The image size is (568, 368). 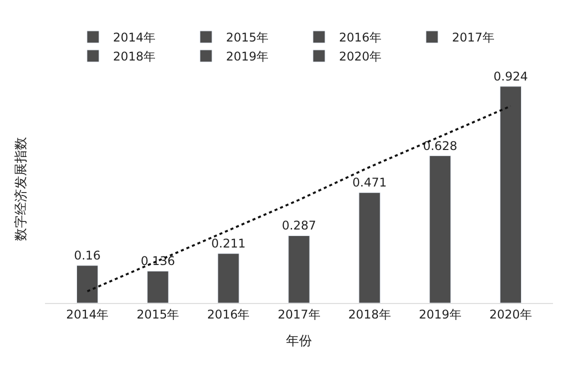 I want to click on data-label: 0.924, so click(x=510, y=76).